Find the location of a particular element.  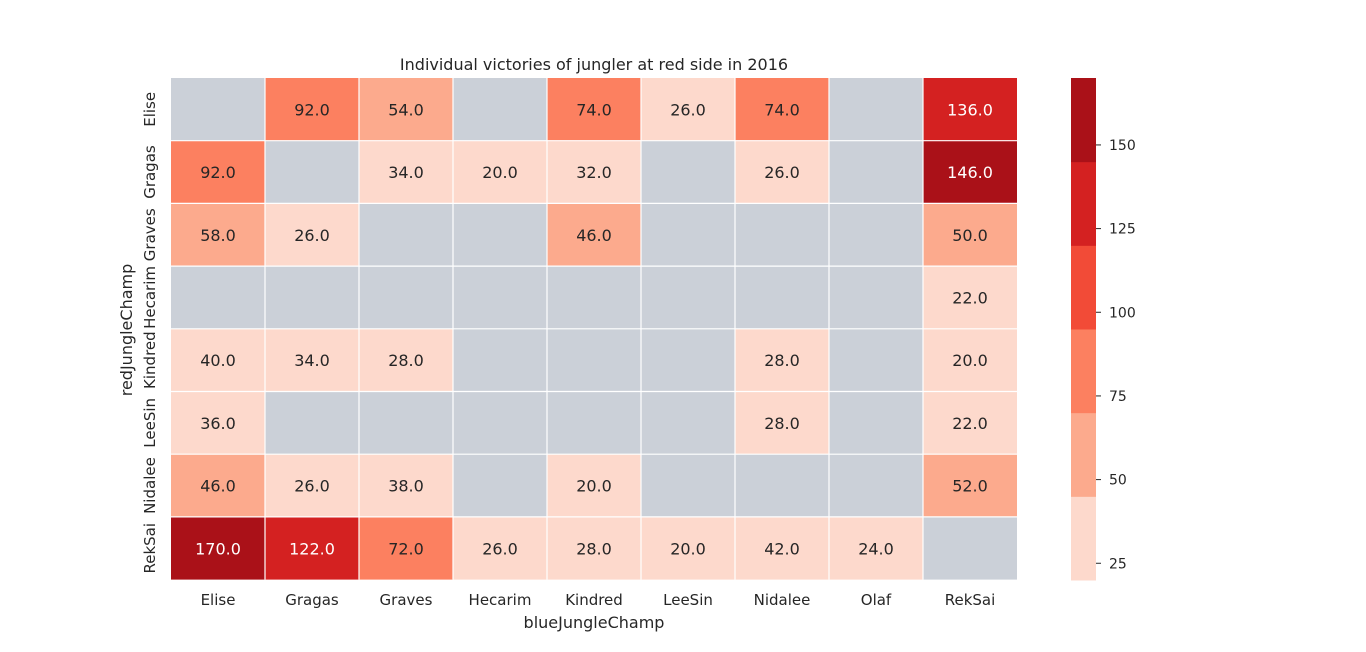

colorbar-tick-label: 25 is located at coordinates (1118, 564).